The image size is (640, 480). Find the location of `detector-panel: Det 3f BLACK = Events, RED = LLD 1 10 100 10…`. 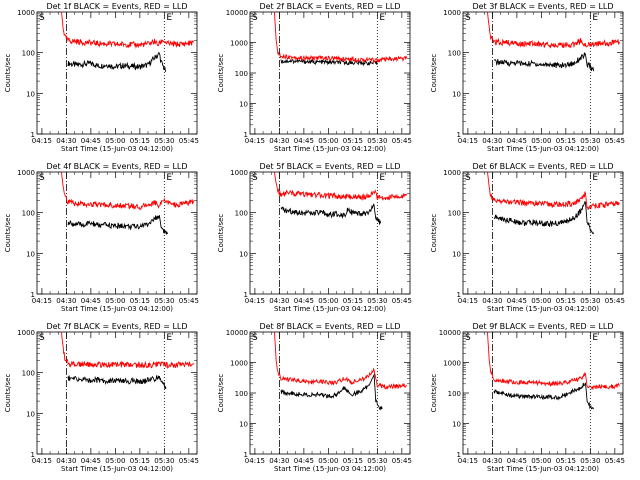

detector-panel: Det 3f BLACK = Events, RED = LLD 1 10 100 10… is located at coordinates (527, 77).